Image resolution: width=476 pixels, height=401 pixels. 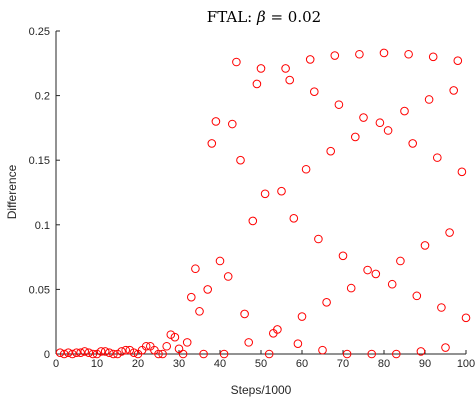 What do you see at coordinates (39, 32) in the screenshot?
I see `y-tick-label: 0.25` at bounding box center [39, 32].